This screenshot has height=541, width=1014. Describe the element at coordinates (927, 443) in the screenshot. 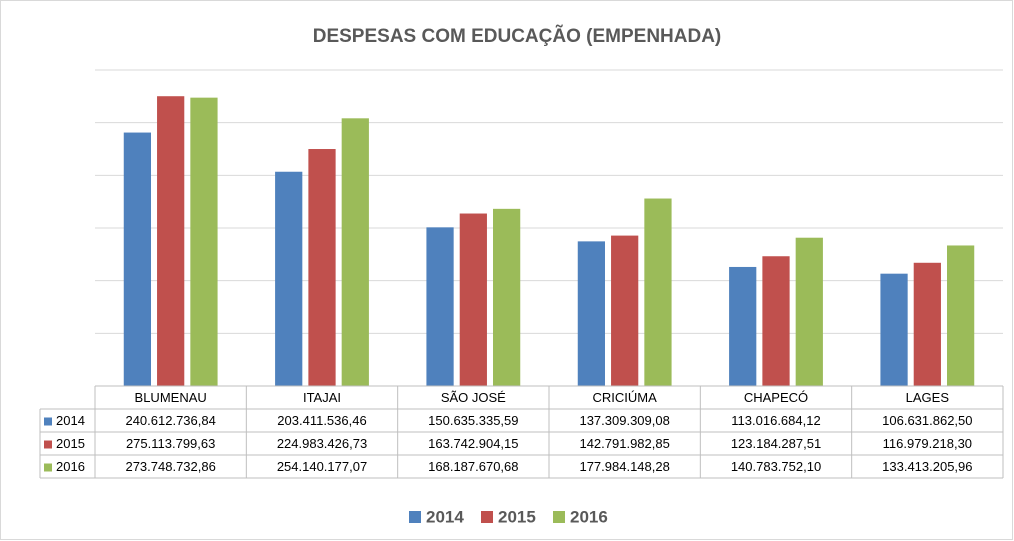

I see `table-cell: 116.979.218,30` at that location.